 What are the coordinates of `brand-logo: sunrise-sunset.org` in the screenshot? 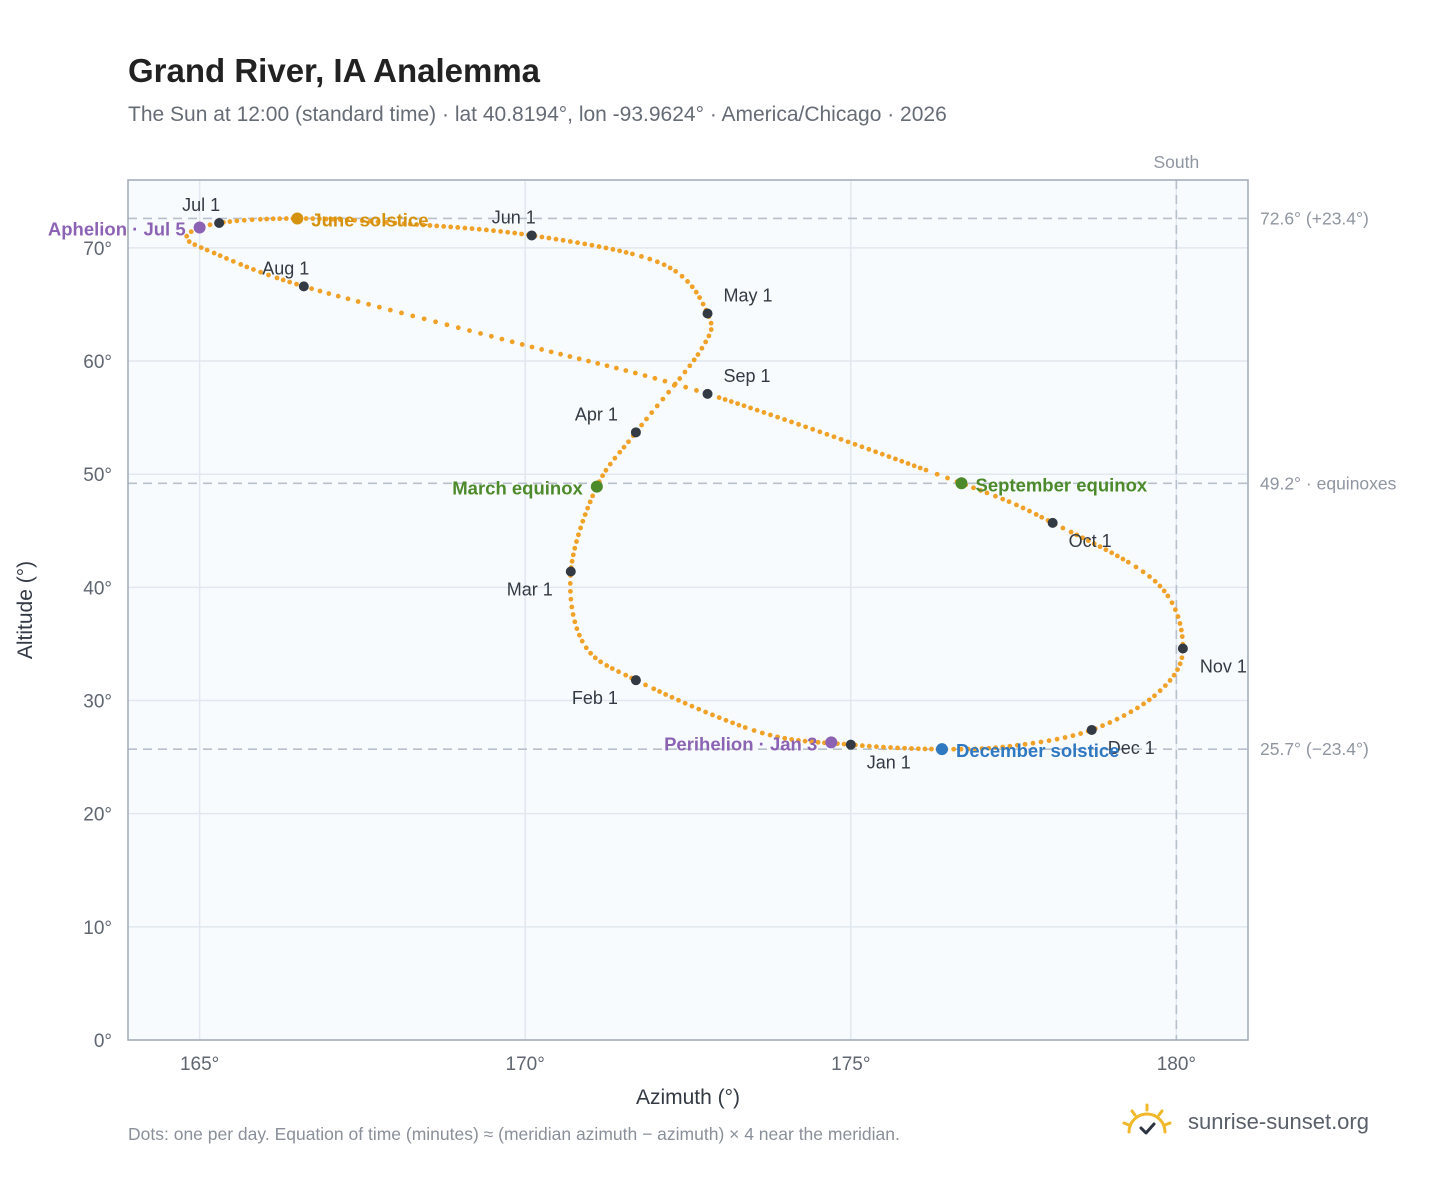 It's located at (1244, 1122).